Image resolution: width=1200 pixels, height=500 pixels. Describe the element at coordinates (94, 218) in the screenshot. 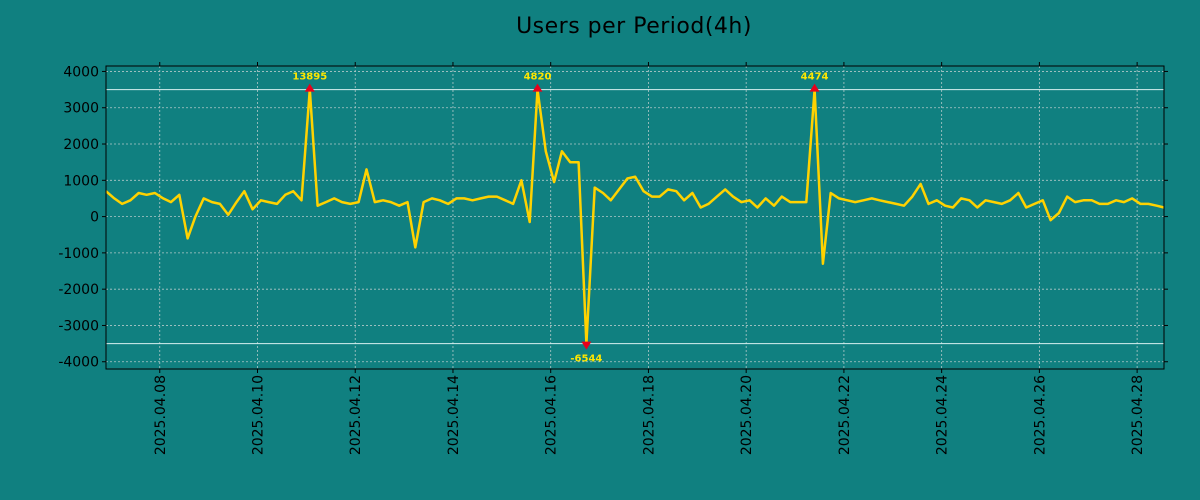

I see `y-tick-label: 0` at that location.